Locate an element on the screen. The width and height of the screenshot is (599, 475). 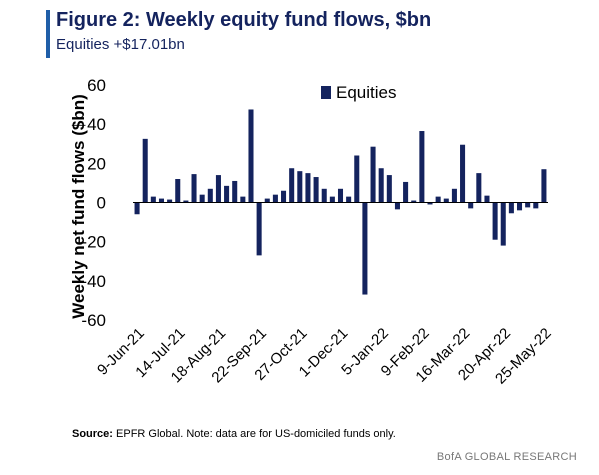
y-axis-title: Weekly net fund flows ($bn) is located at coordinates (78, 206).